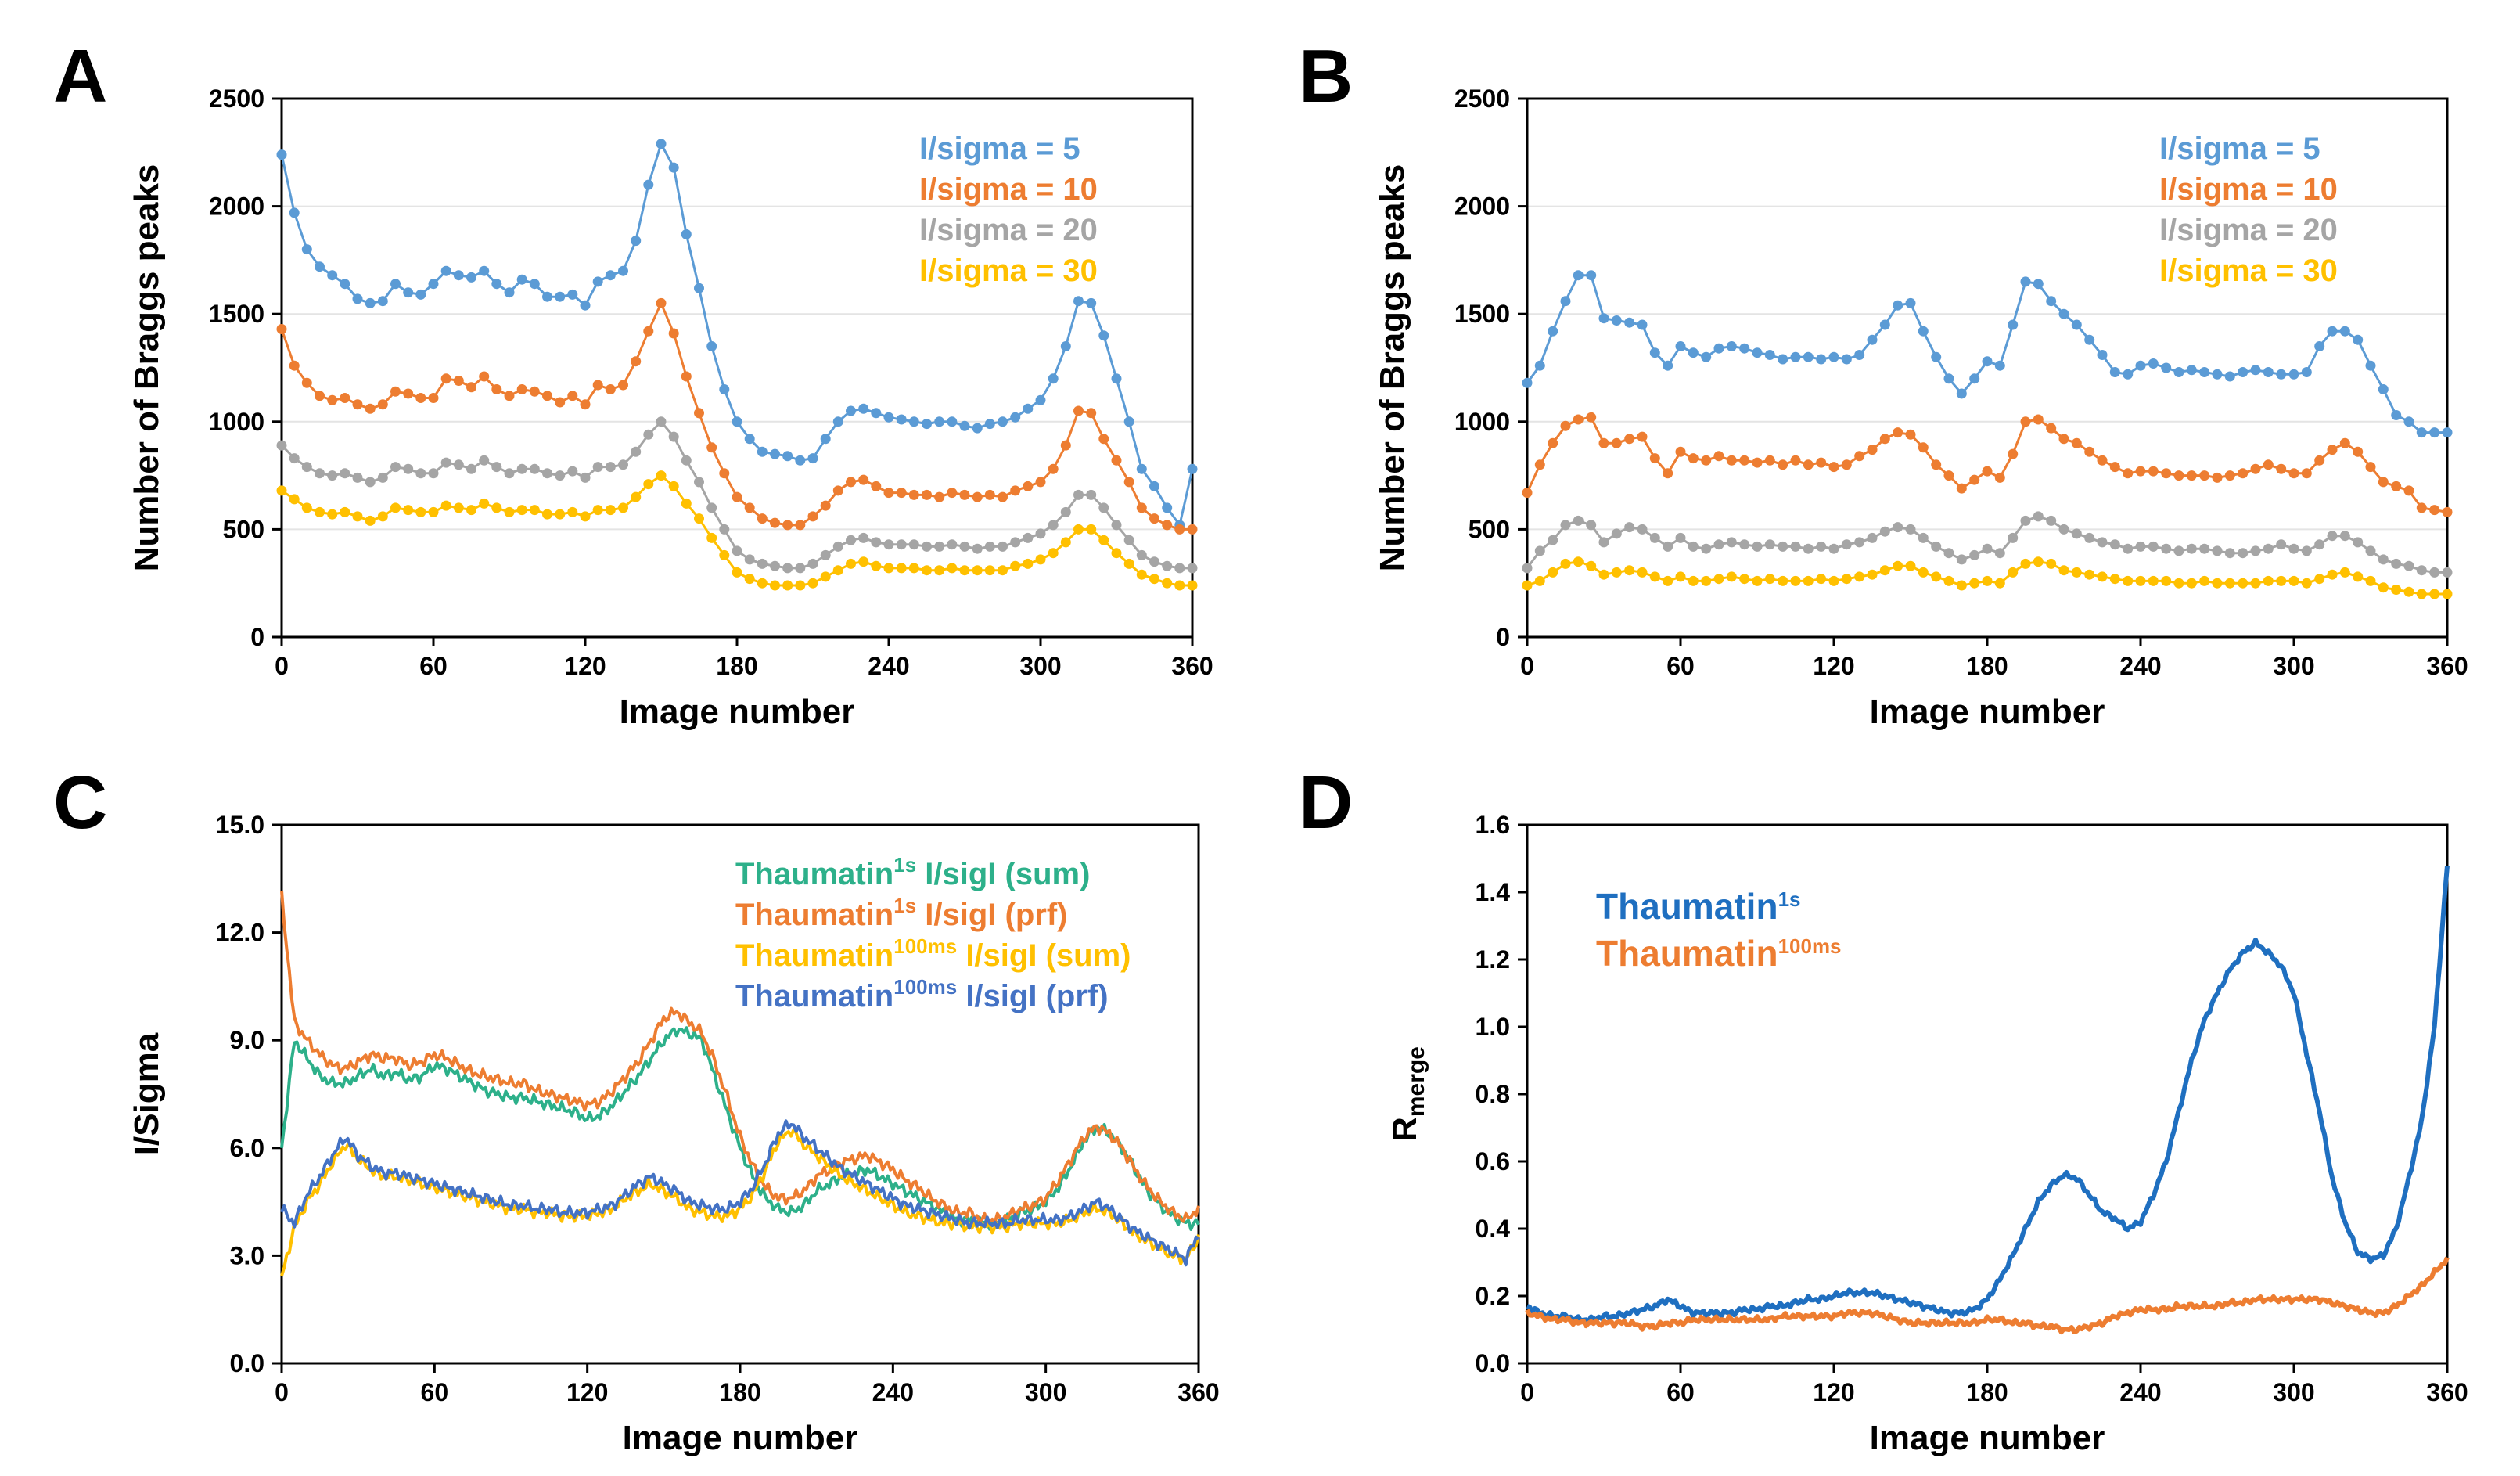 This screenshot has width=2520, height=1476. I want to click on legend-label: Thaumatin100ms I/sigI (sum), so click(933, 953).